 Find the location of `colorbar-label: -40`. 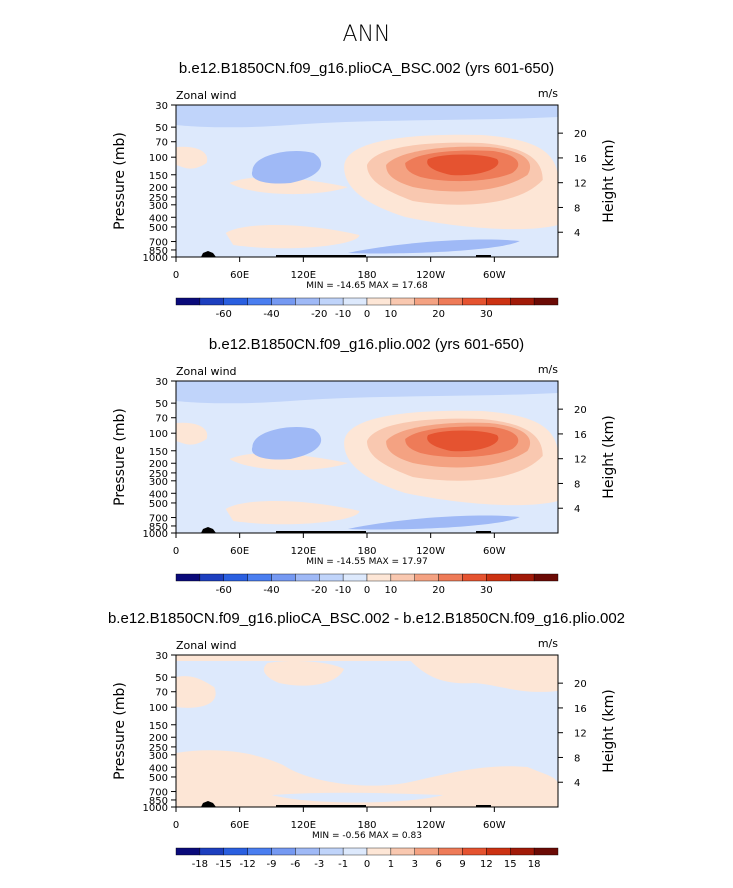

colorbar-label: -40 is located at coordinates (271, 314).